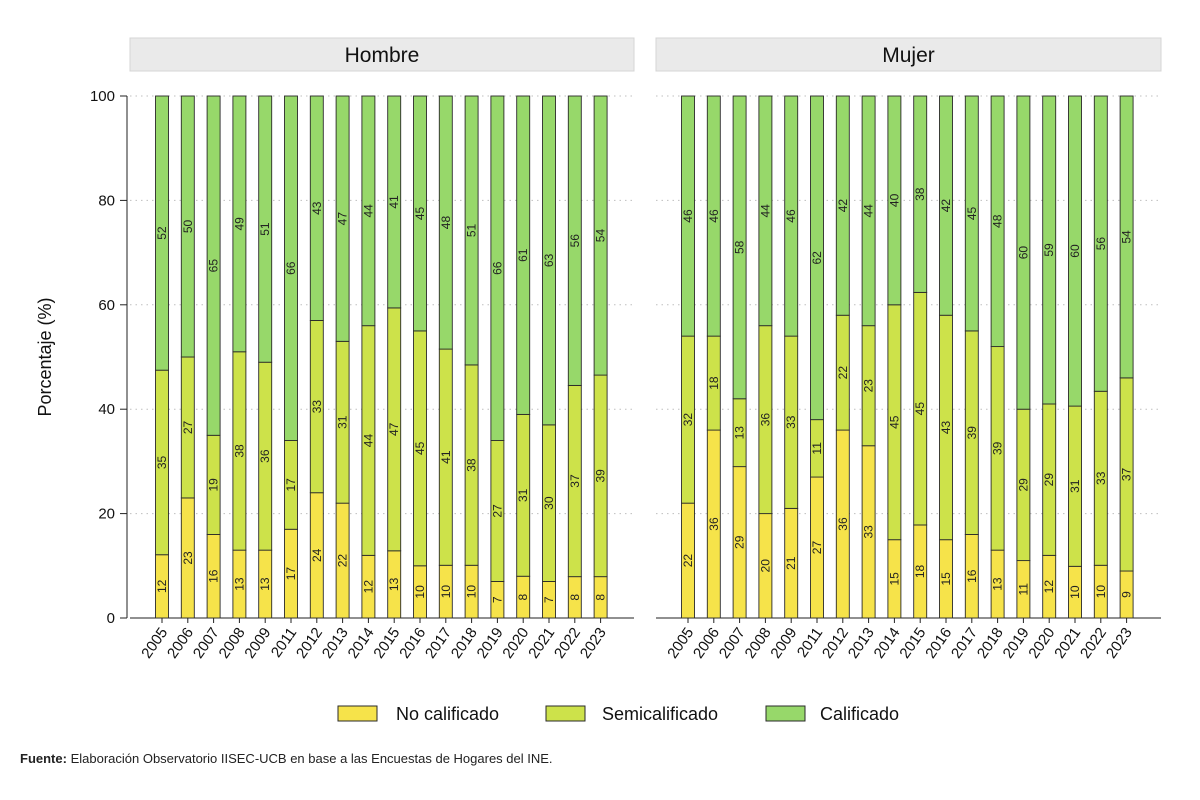  I want to click on source-label: Fuente:, so click(43, 758).